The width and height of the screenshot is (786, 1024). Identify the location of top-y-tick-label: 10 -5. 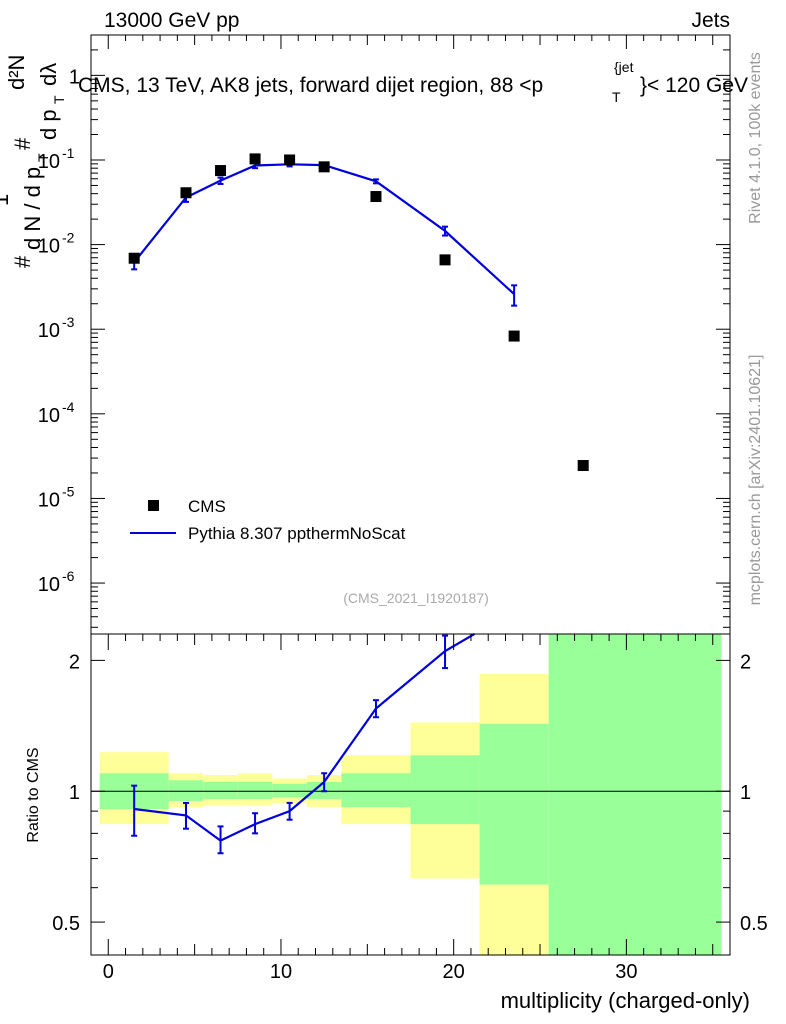
(56, 497).